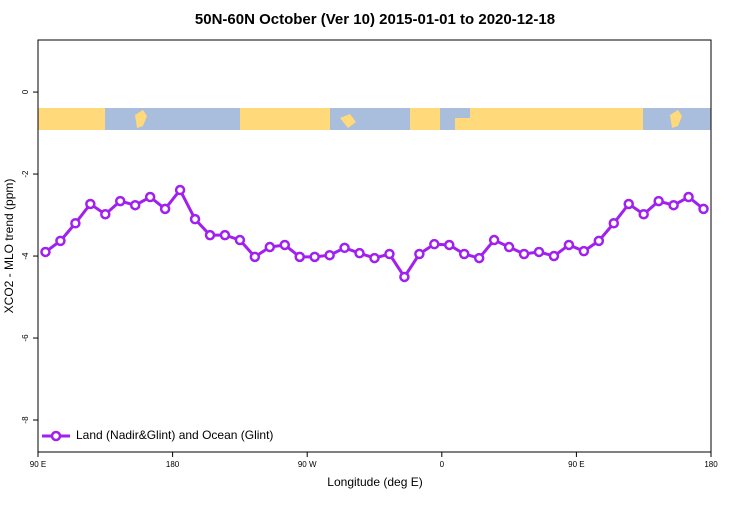 This screenshot has width=750, height=505. What do you see at coordinates (25, 256) in the screenshot?
I see `y-tick-label: -4` at bounding box center [25, 256].